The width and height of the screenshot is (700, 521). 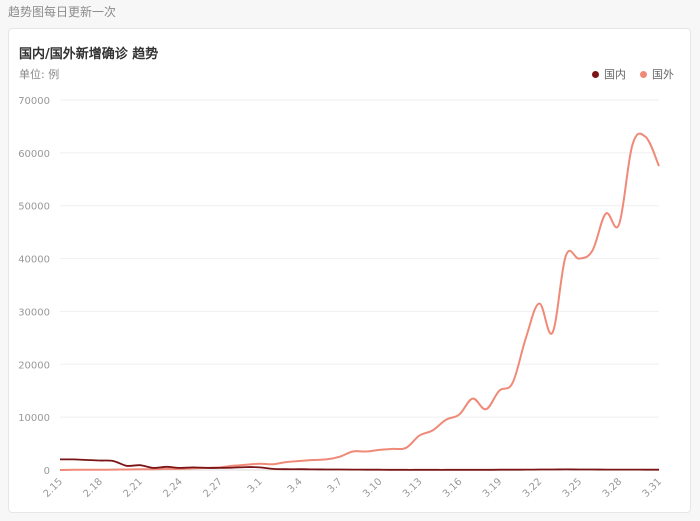 What do you see at coordinates (54, 488) in the screenshot?
I see `x-tick-label: 2.15` at bounding box center [54, 488].